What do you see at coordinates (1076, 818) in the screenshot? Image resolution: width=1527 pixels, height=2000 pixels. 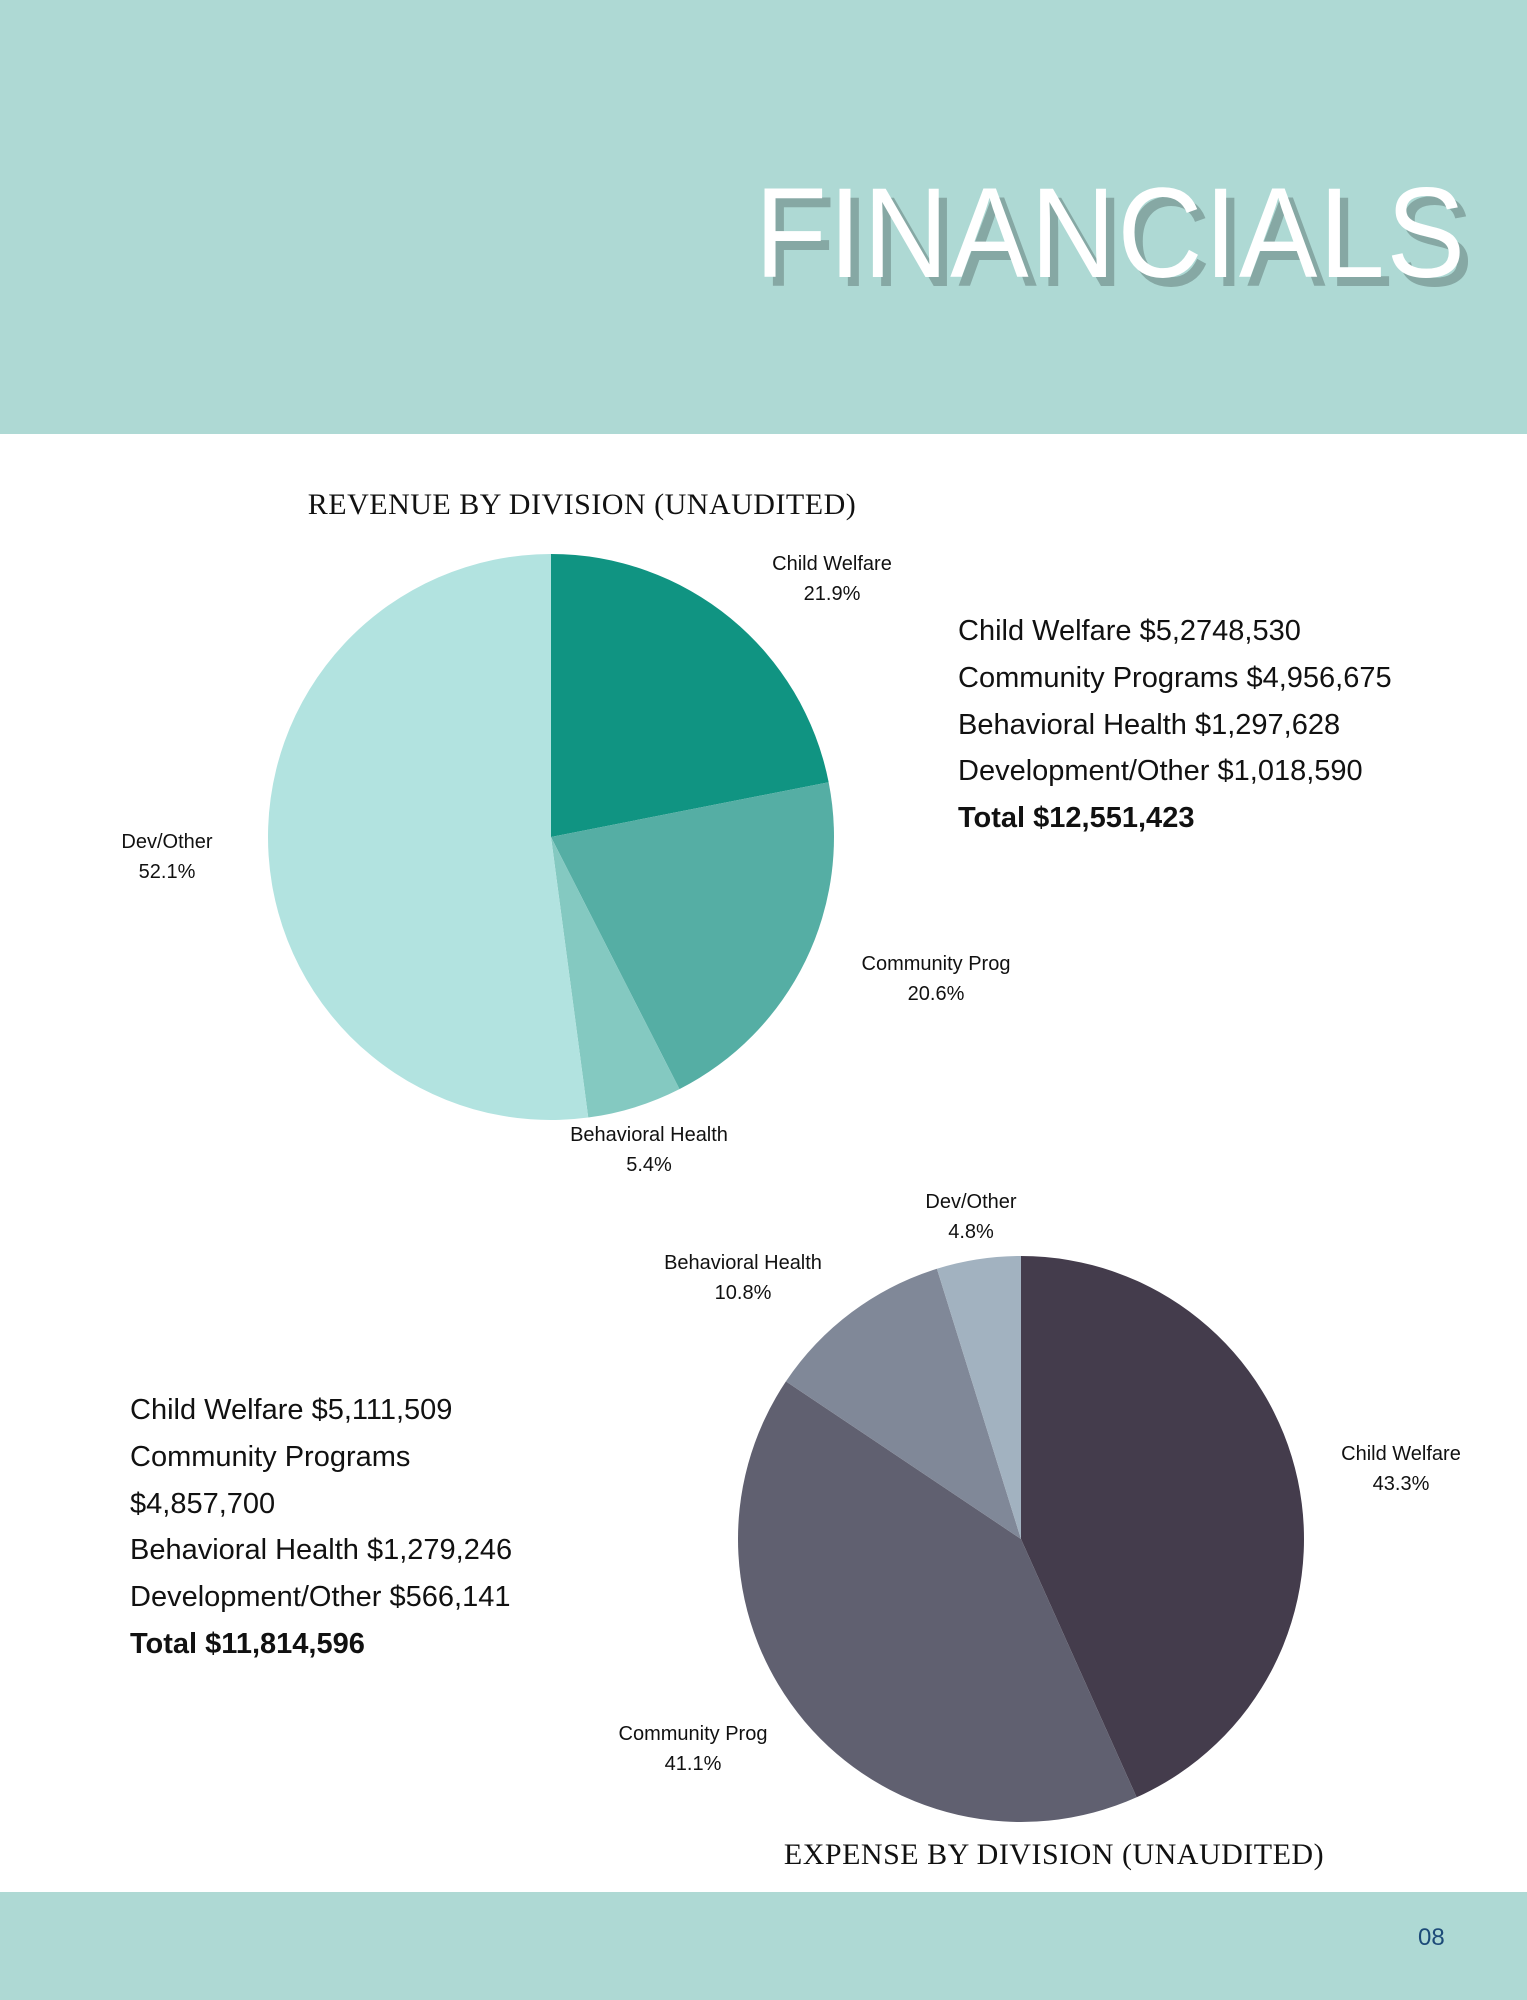 I see `revenue-total: Total $12,551,423` at bounding box center [1076, 818].